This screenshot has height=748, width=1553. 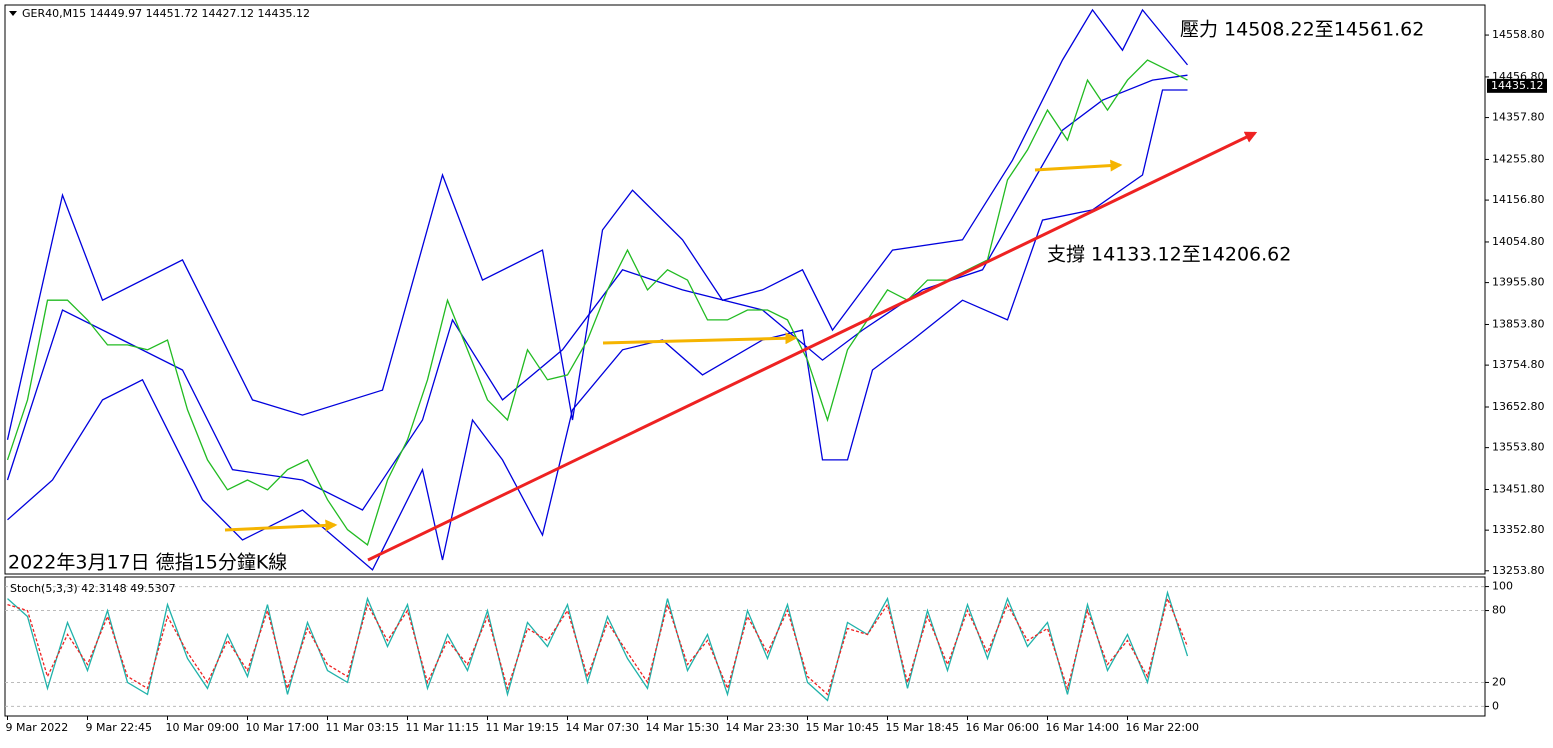 What do you see at coordinates (202, 727) in the screenshot?
I see `x-tick-label: 10 Mar 09:00` at bounding box center [202, 727].